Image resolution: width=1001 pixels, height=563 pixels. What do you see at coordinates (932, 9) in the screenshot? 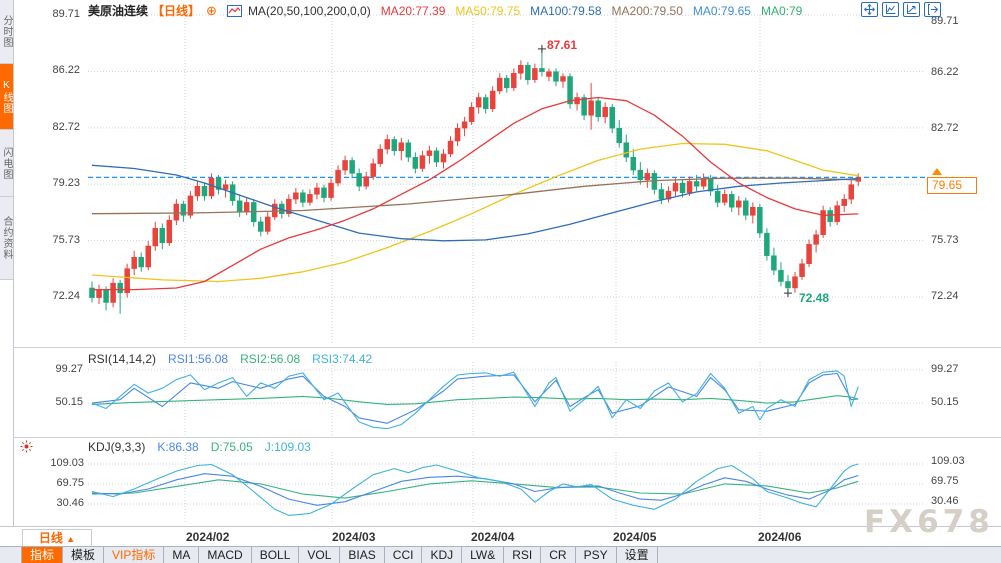
I see `shift-right-icon` at bounding box center [932, 9].